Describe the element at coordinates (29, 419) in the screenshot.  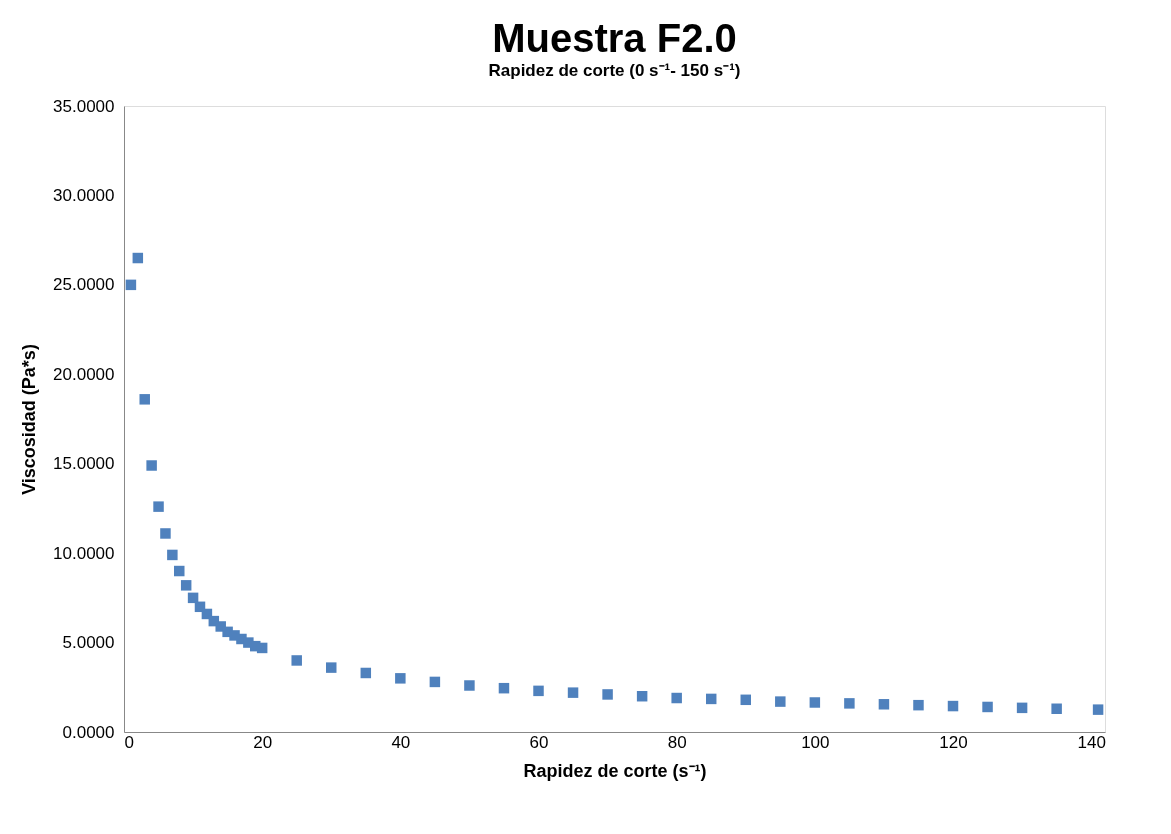
I see `y-axis-title: Viscosidad (Pa*s)` at that location.